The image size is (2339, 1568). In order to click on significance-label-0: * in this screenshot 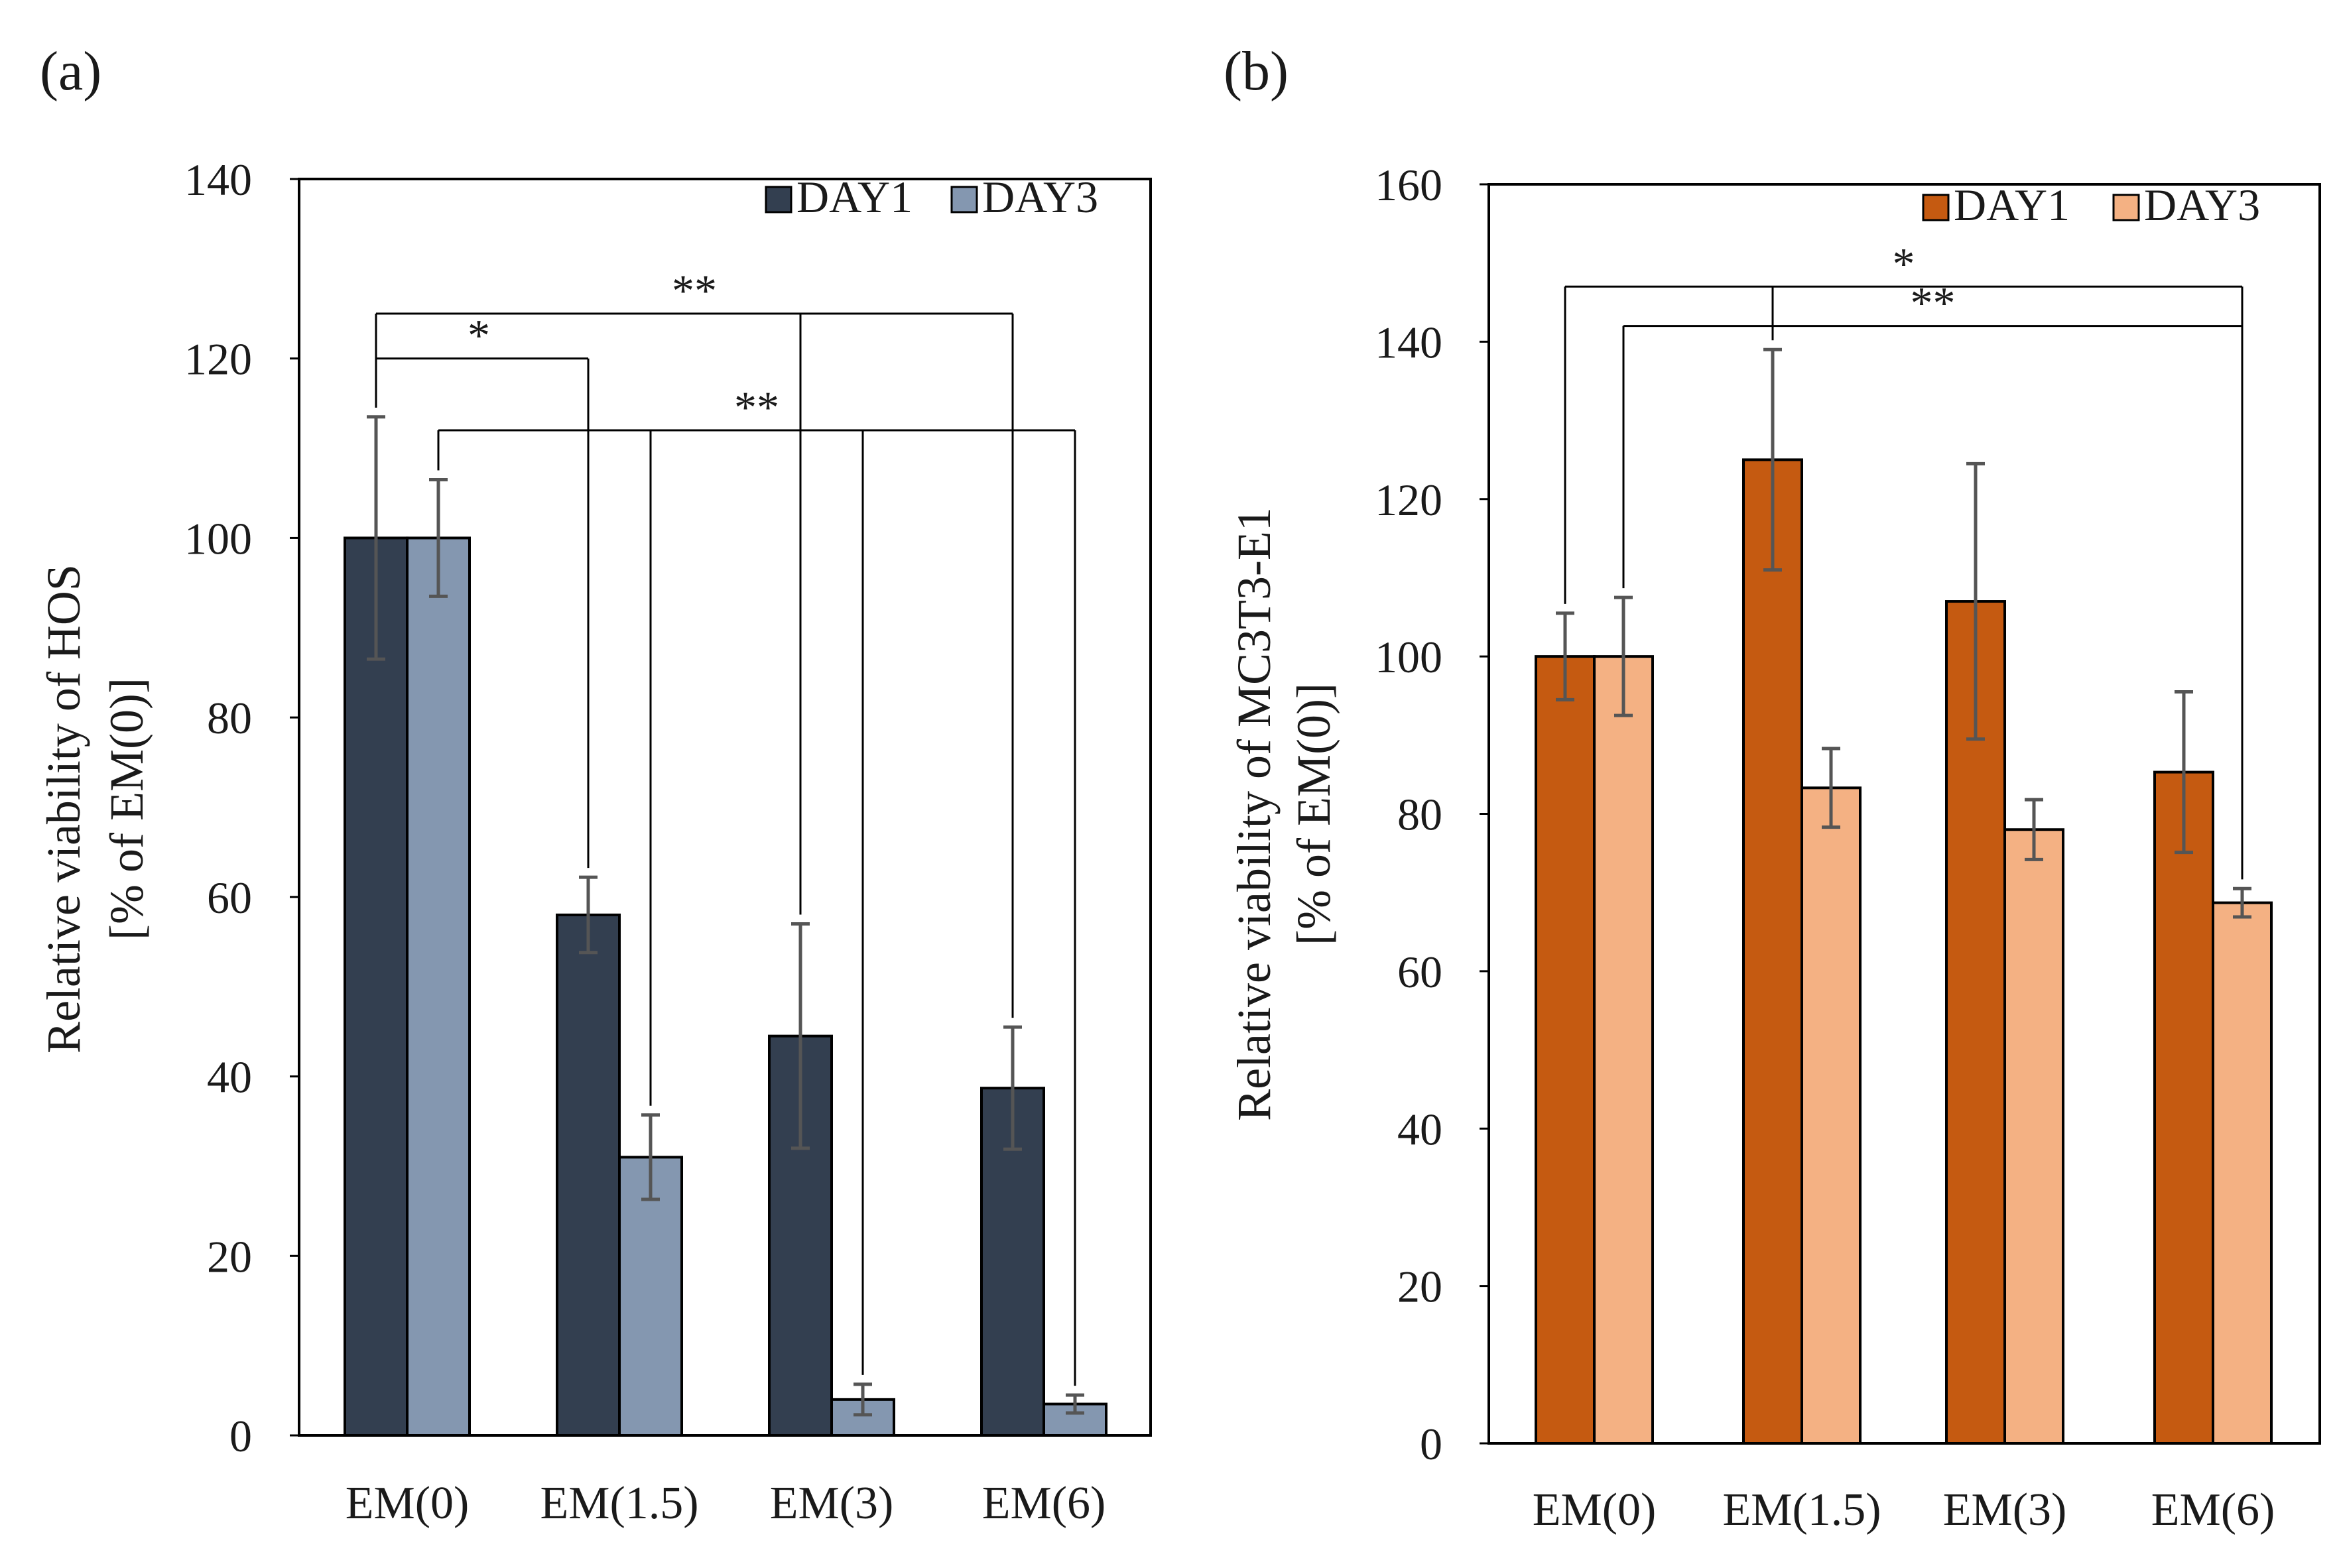, I will do `click(1904, 263)`.